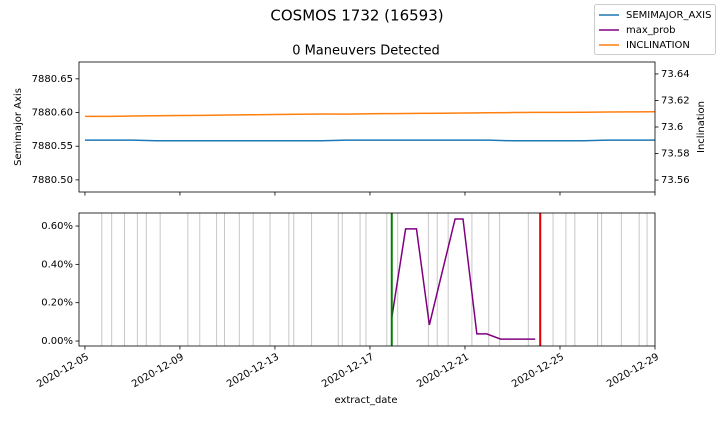 This screenshot has width=720, height=432. What do you see at coordinates (672, 127) in the screenshot?
I see `y2-tick-label: 73.6` at bounding box center [672, 127].